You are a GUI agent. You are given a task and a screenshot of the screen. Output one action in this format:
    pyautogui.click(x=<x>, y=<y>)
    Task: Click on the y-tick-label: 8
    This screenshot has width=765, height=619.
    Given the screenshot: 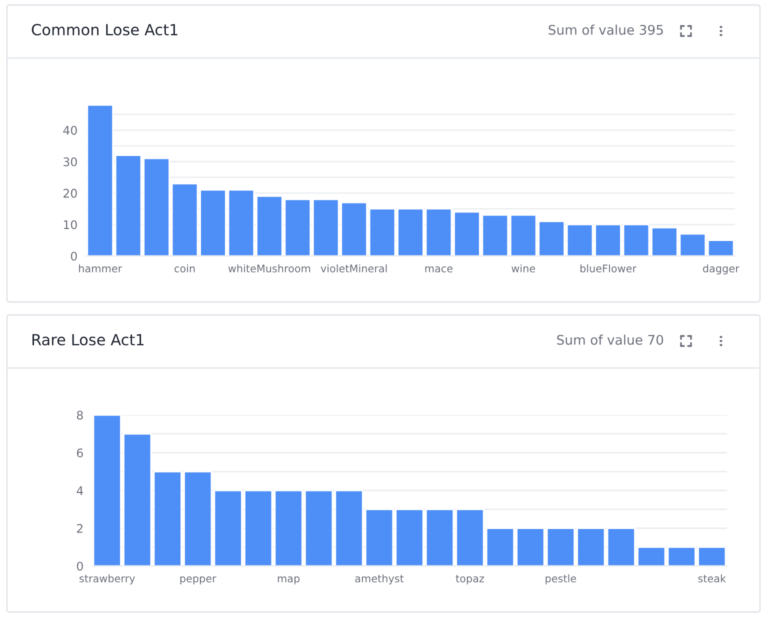 What is the action you would take?
    pyautogui.click(x=79, y=415)
    